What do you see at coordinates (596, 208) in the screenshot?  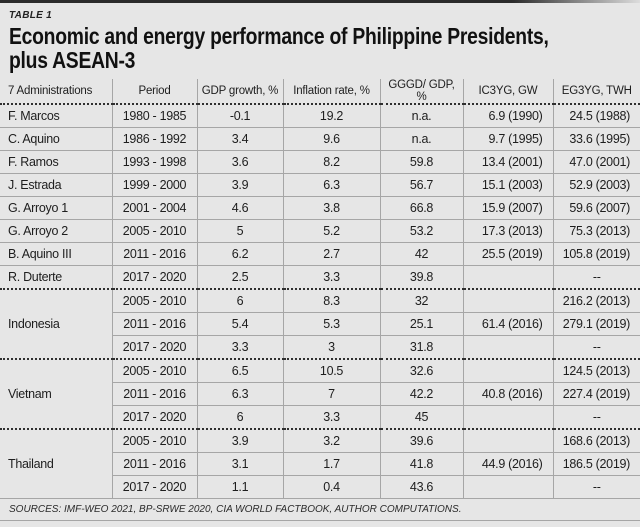 I see `cell-eg3yg: 59.6 (2007)` at bounding box center [596, 208].